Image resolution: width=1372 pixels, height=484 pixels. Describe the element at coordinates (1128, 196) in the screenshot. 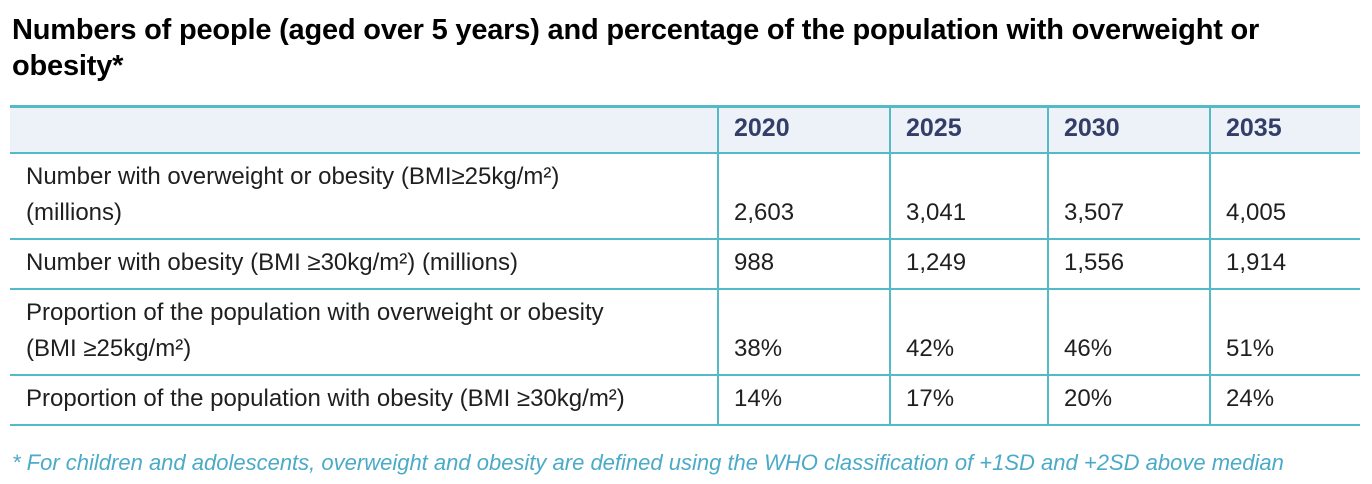

I see `value-cell: 3,507` at that location.